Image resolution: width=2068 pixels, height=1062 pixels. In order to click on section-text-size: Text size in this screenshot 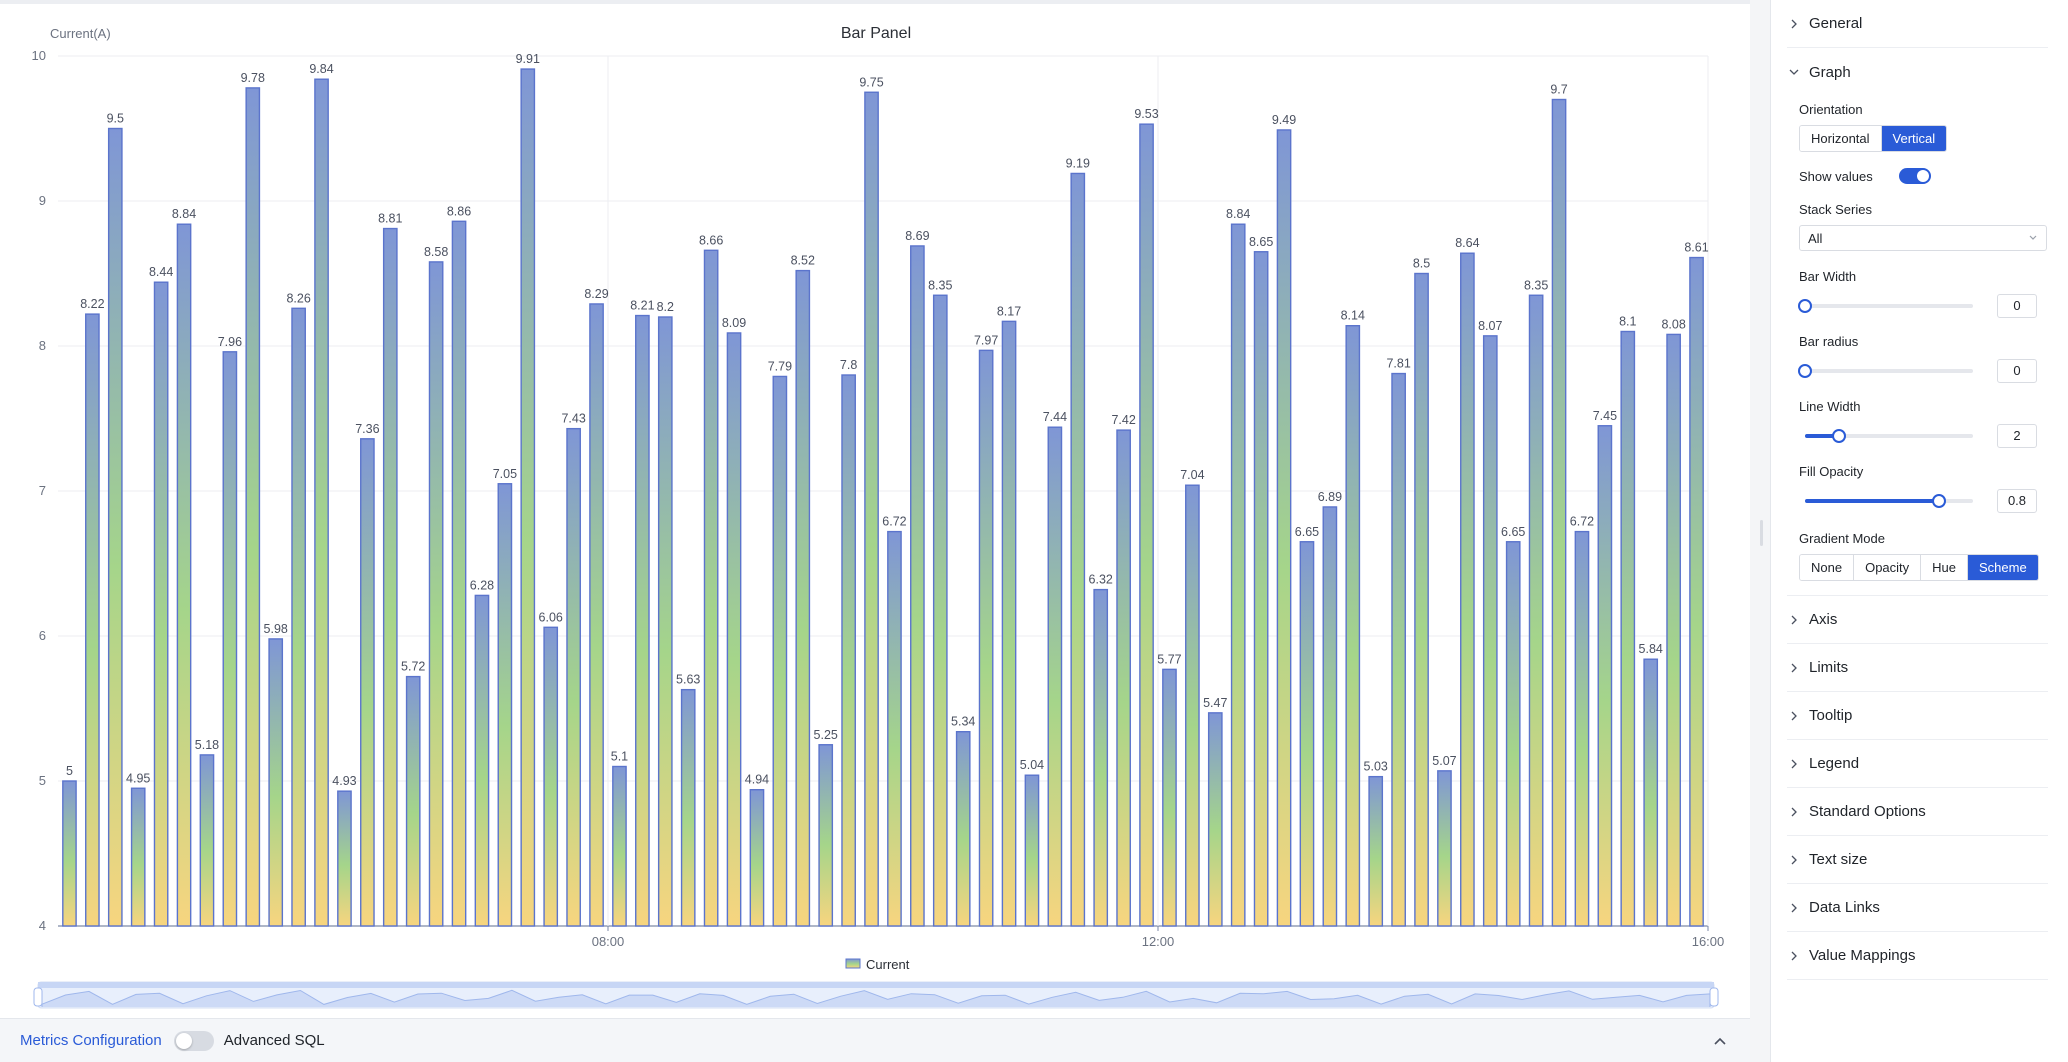, I will do `click(1917, 860)`.